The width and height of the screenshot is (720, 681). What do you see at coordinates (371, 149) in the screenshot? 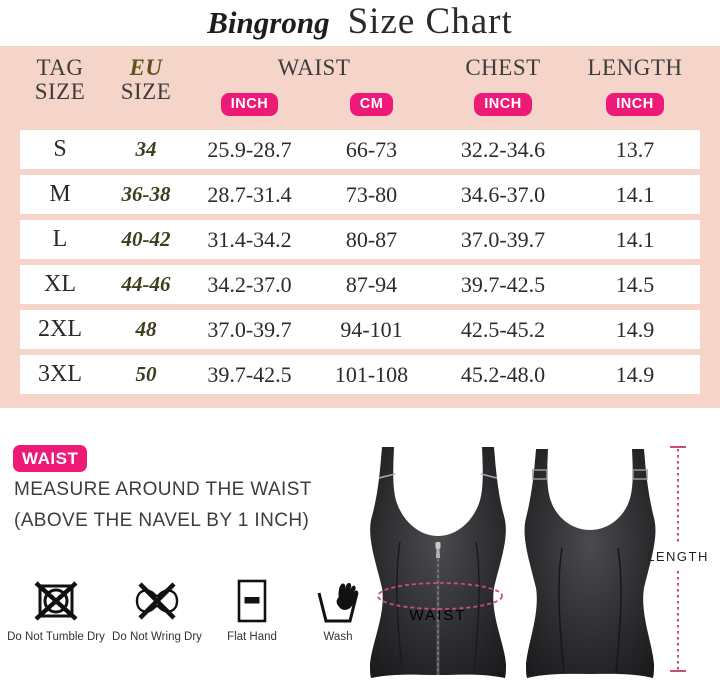
I see `cell-waist-cm: 66-73` at bounding box center [371, 149].